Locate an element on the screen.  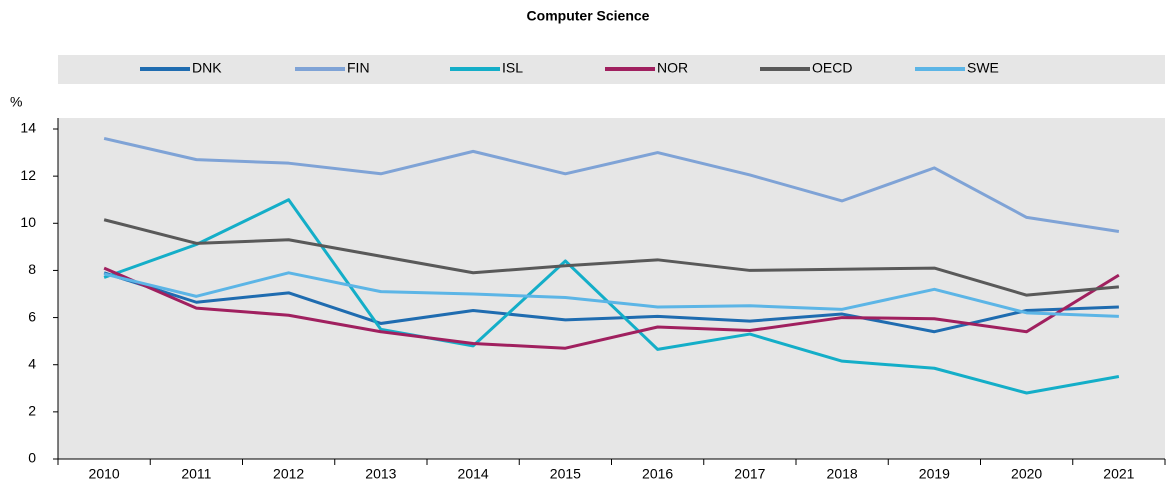
legend-label: NOR is located at coordinates (672, 68).